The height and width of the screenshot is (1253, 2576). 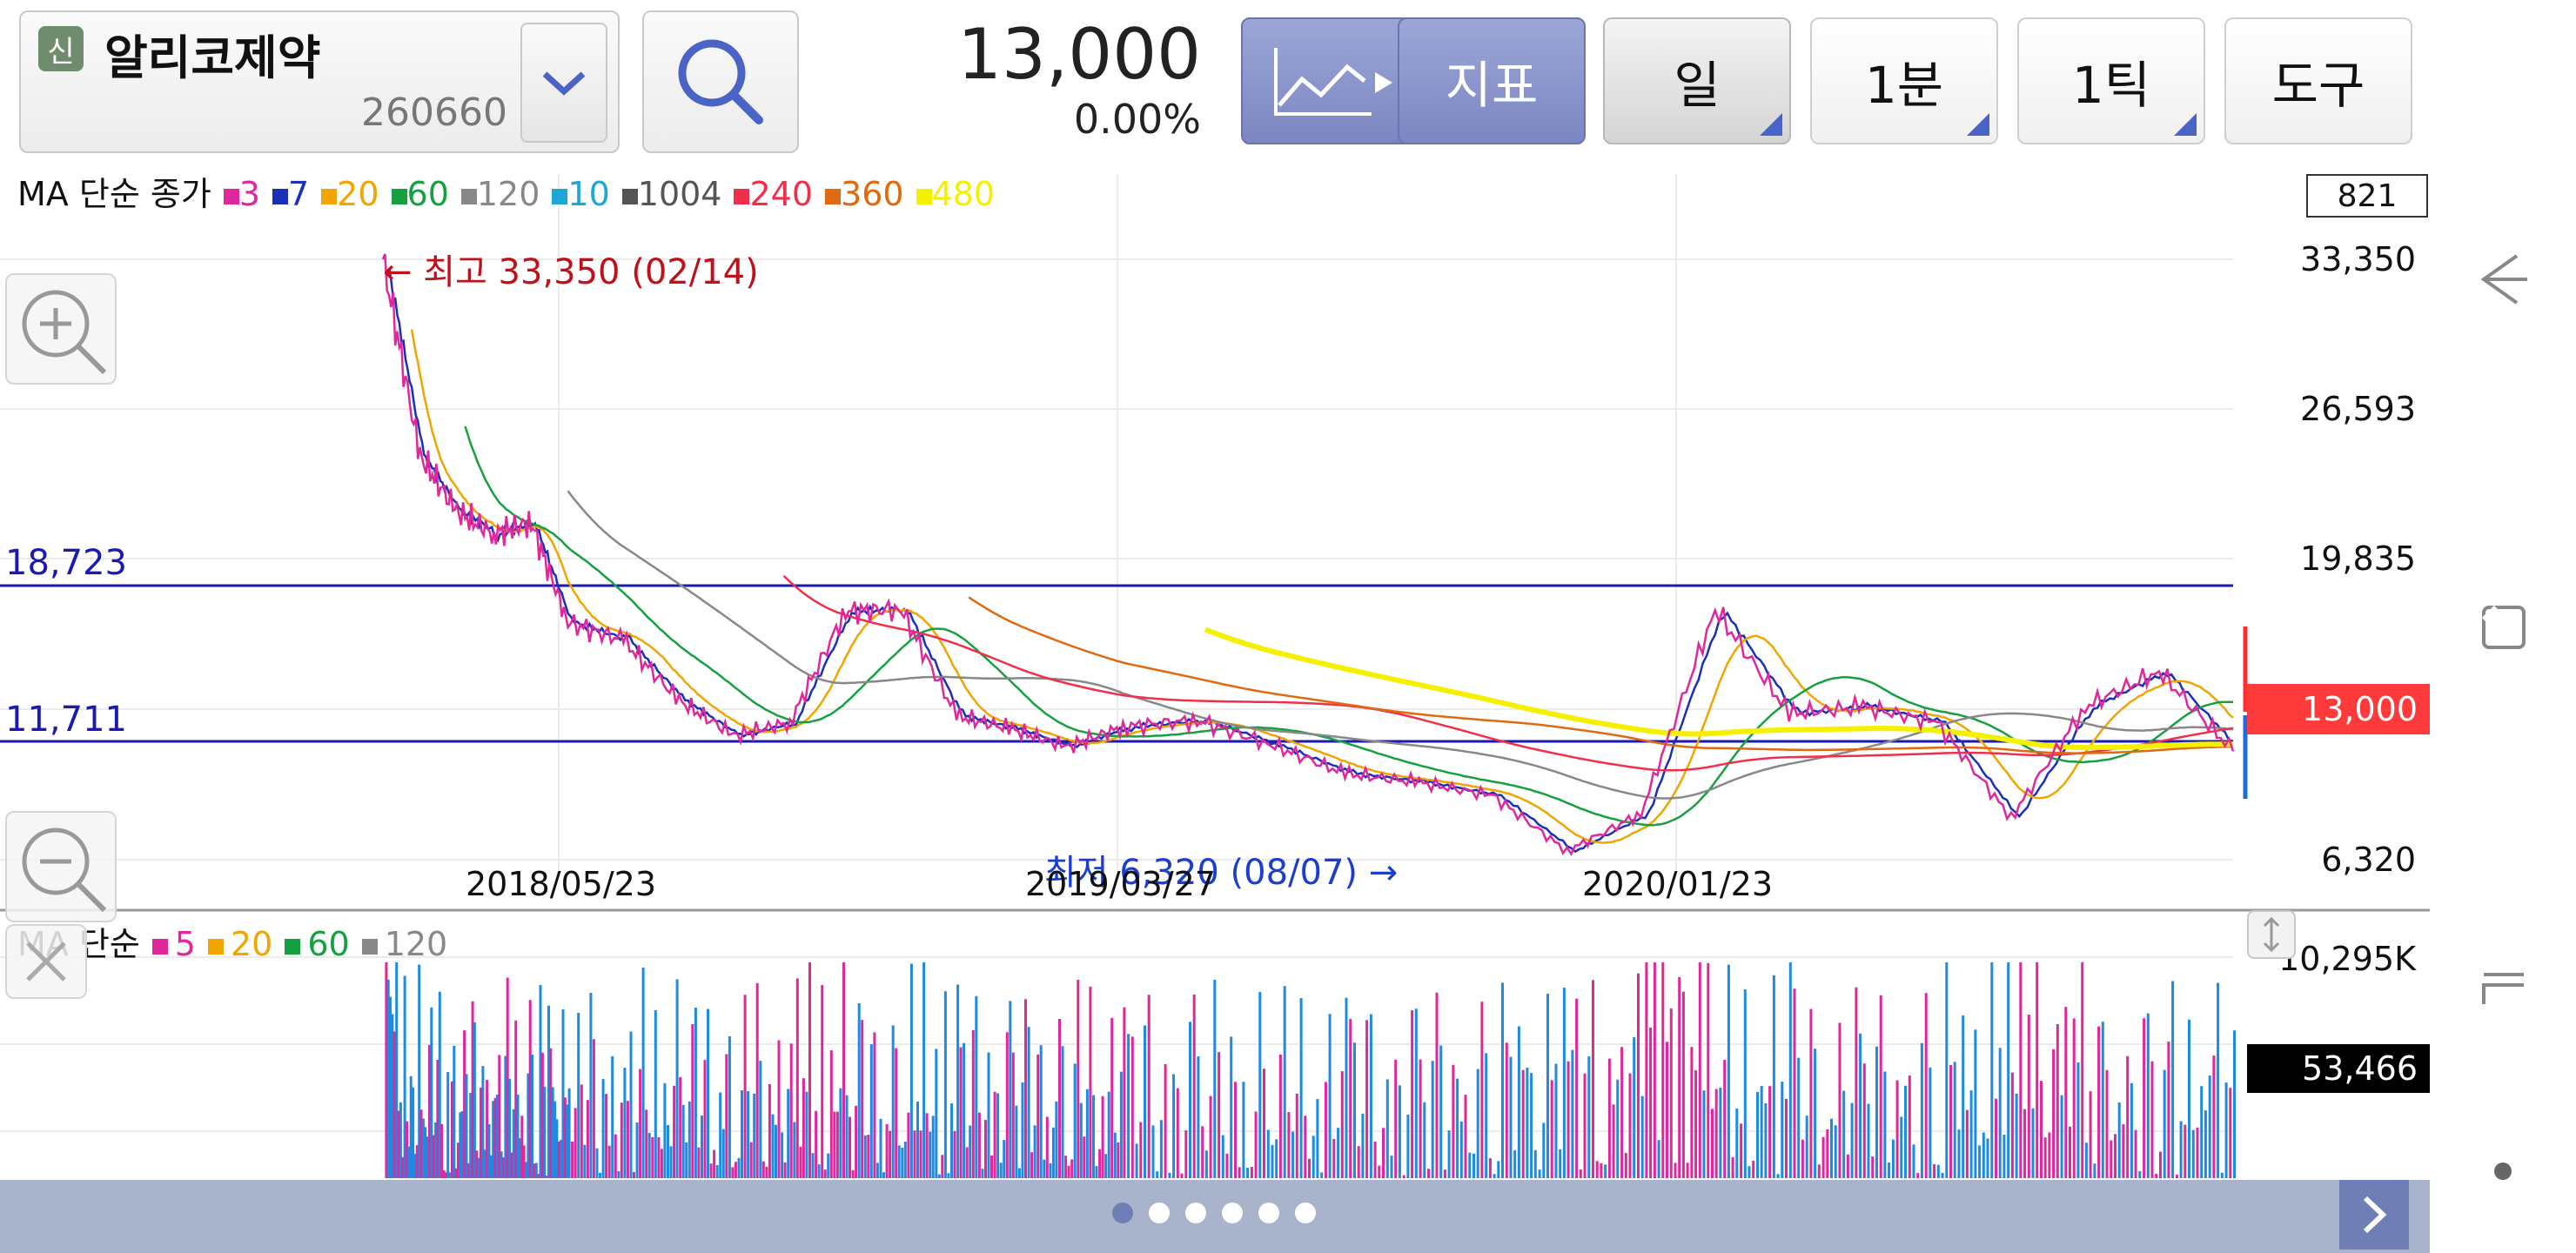 I want to click on zoom-out-button, so click(x=61, y=866).